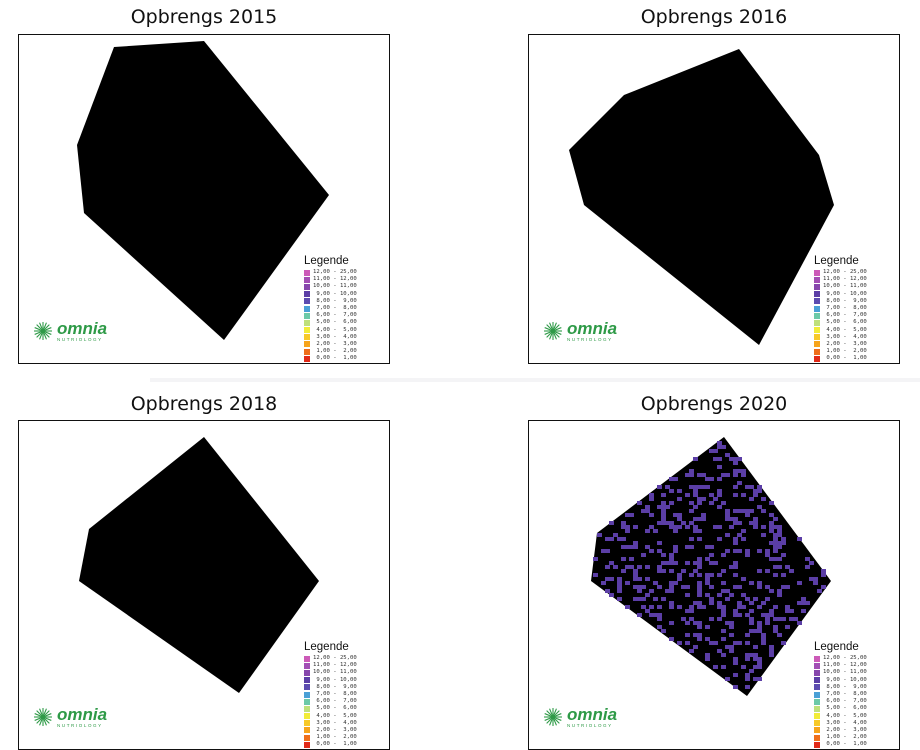 Image resolution: width=920 pixels, height=750 pixels. I want to click on map-title-2016: Opbrengs 2016, so click(714, 17).